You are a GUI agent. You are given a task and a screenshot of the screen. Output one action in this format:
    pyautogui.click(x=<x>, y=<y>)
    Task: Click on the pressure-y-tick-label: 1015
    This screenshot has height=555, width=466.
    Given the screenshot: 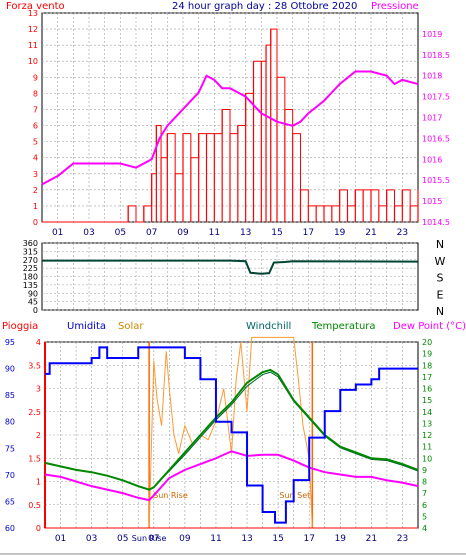 What is the action you would take?
    pyautogui.click(x=432, y=201)
    